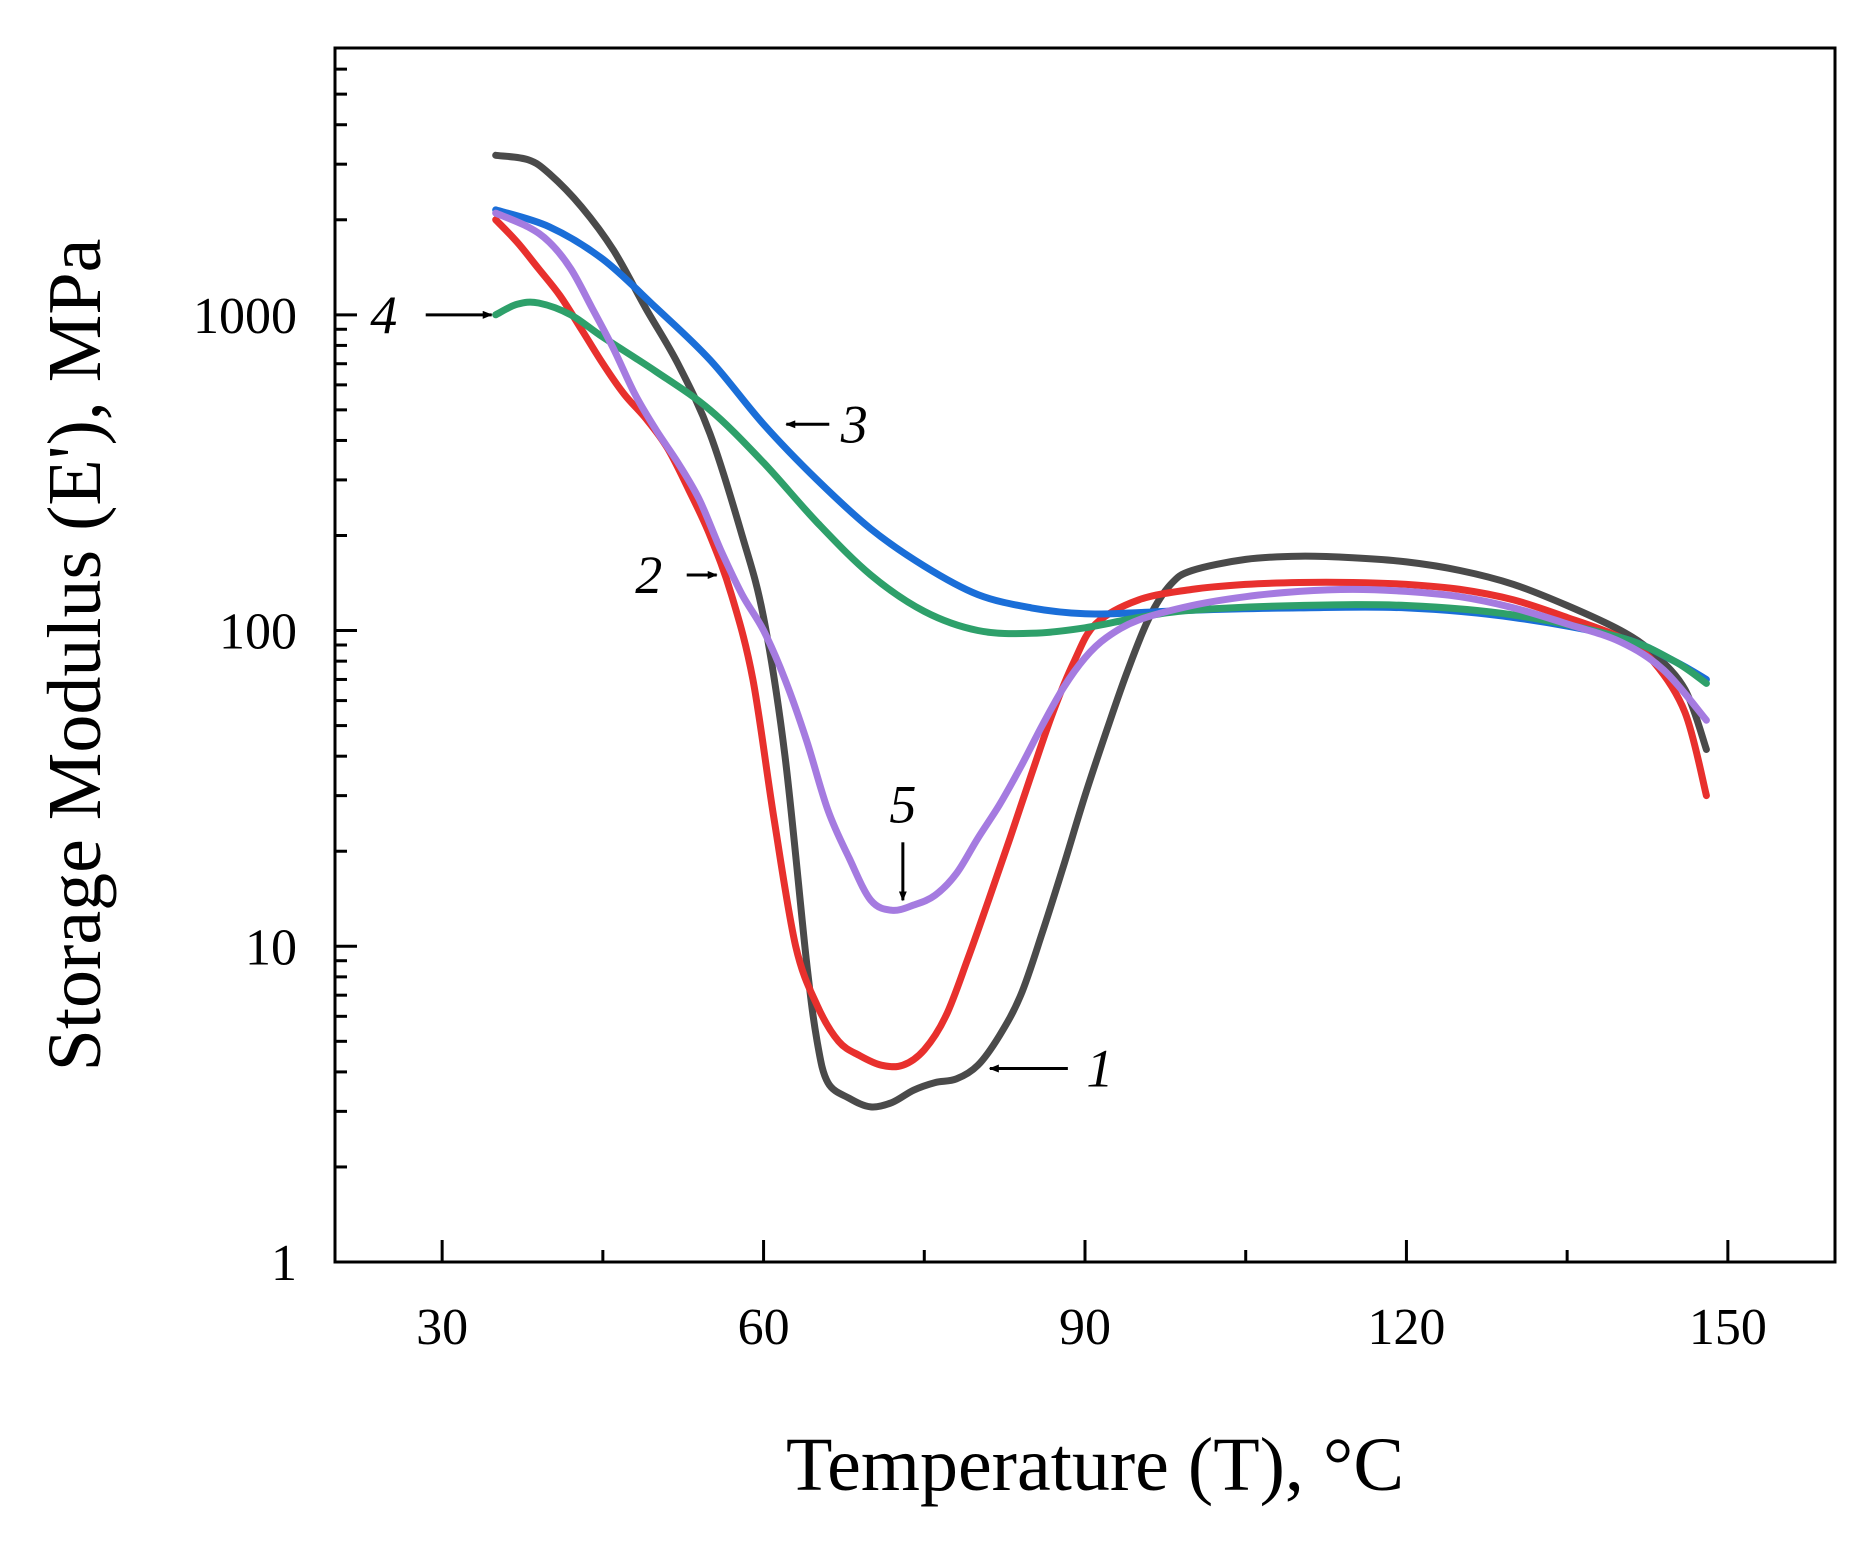 The image size is (1864, 1541). What do you see at coordinates (1099, 1069) in the screenshot?
I see `curve-label-1: 1` at bounding box center [1099, 1069].